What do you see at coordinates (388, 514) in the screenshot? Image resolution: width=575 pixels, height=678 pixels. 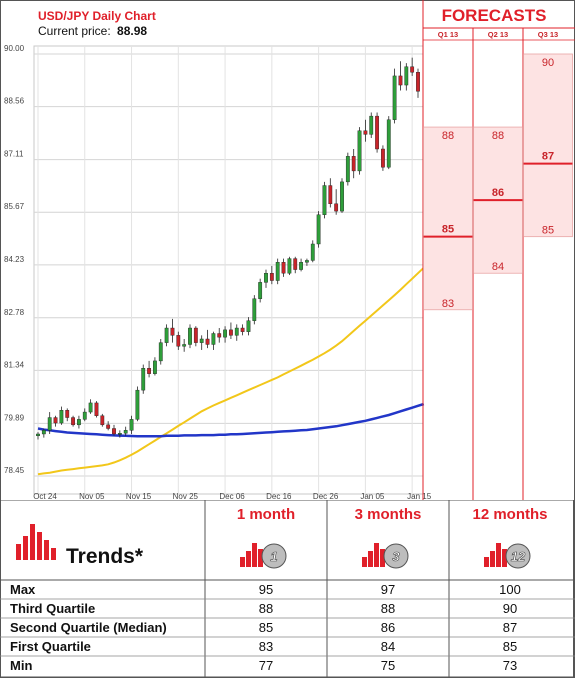 I see `col-header-3-months: 3 months` at bounding box center [388, 514].